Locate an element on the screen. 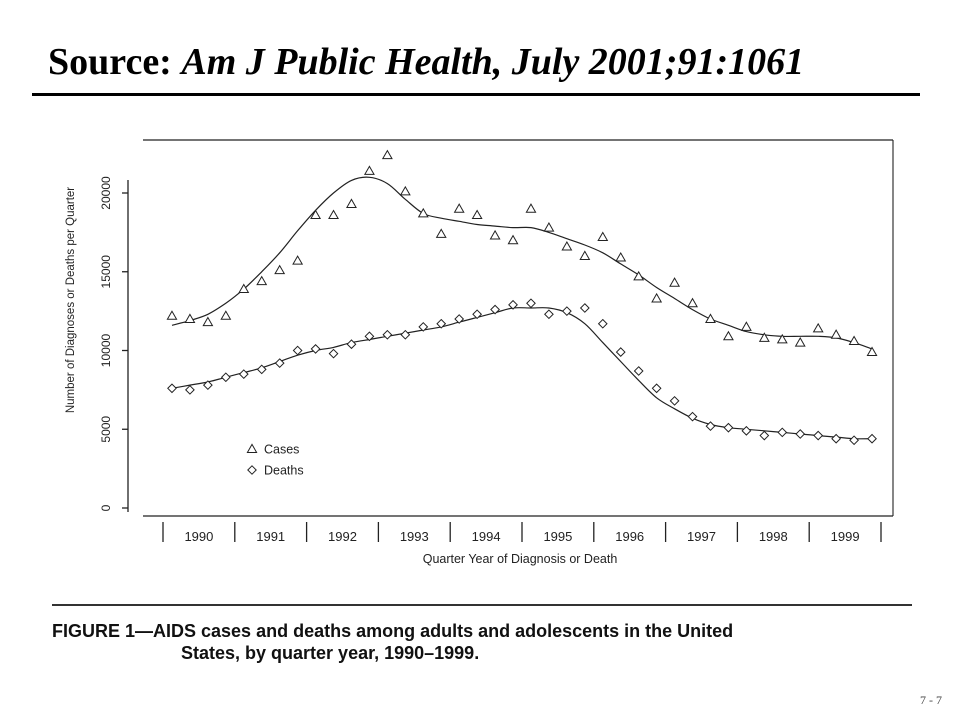 This screenshot has width=960, height=720. y-tick-label: 0 is located at coordinates (106, 507).